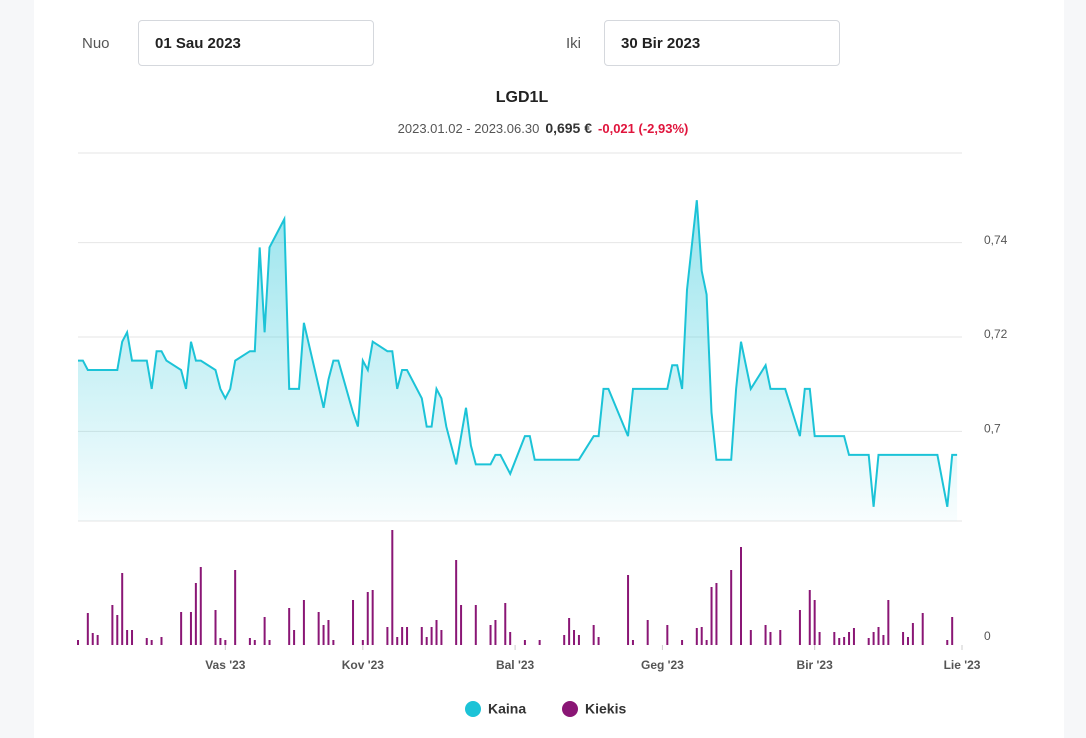  What do you see at coordinates (522, 97) in the screenshot?
I see `chart-title: LGD1L` at bounding box center [522, 97].